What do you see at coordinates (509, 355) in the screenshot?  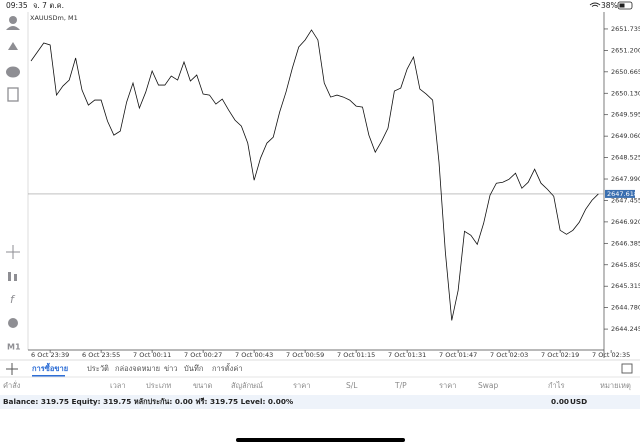 I see `x-tick-label: 7 Oct 02:03` at bounding box center [509, 355].